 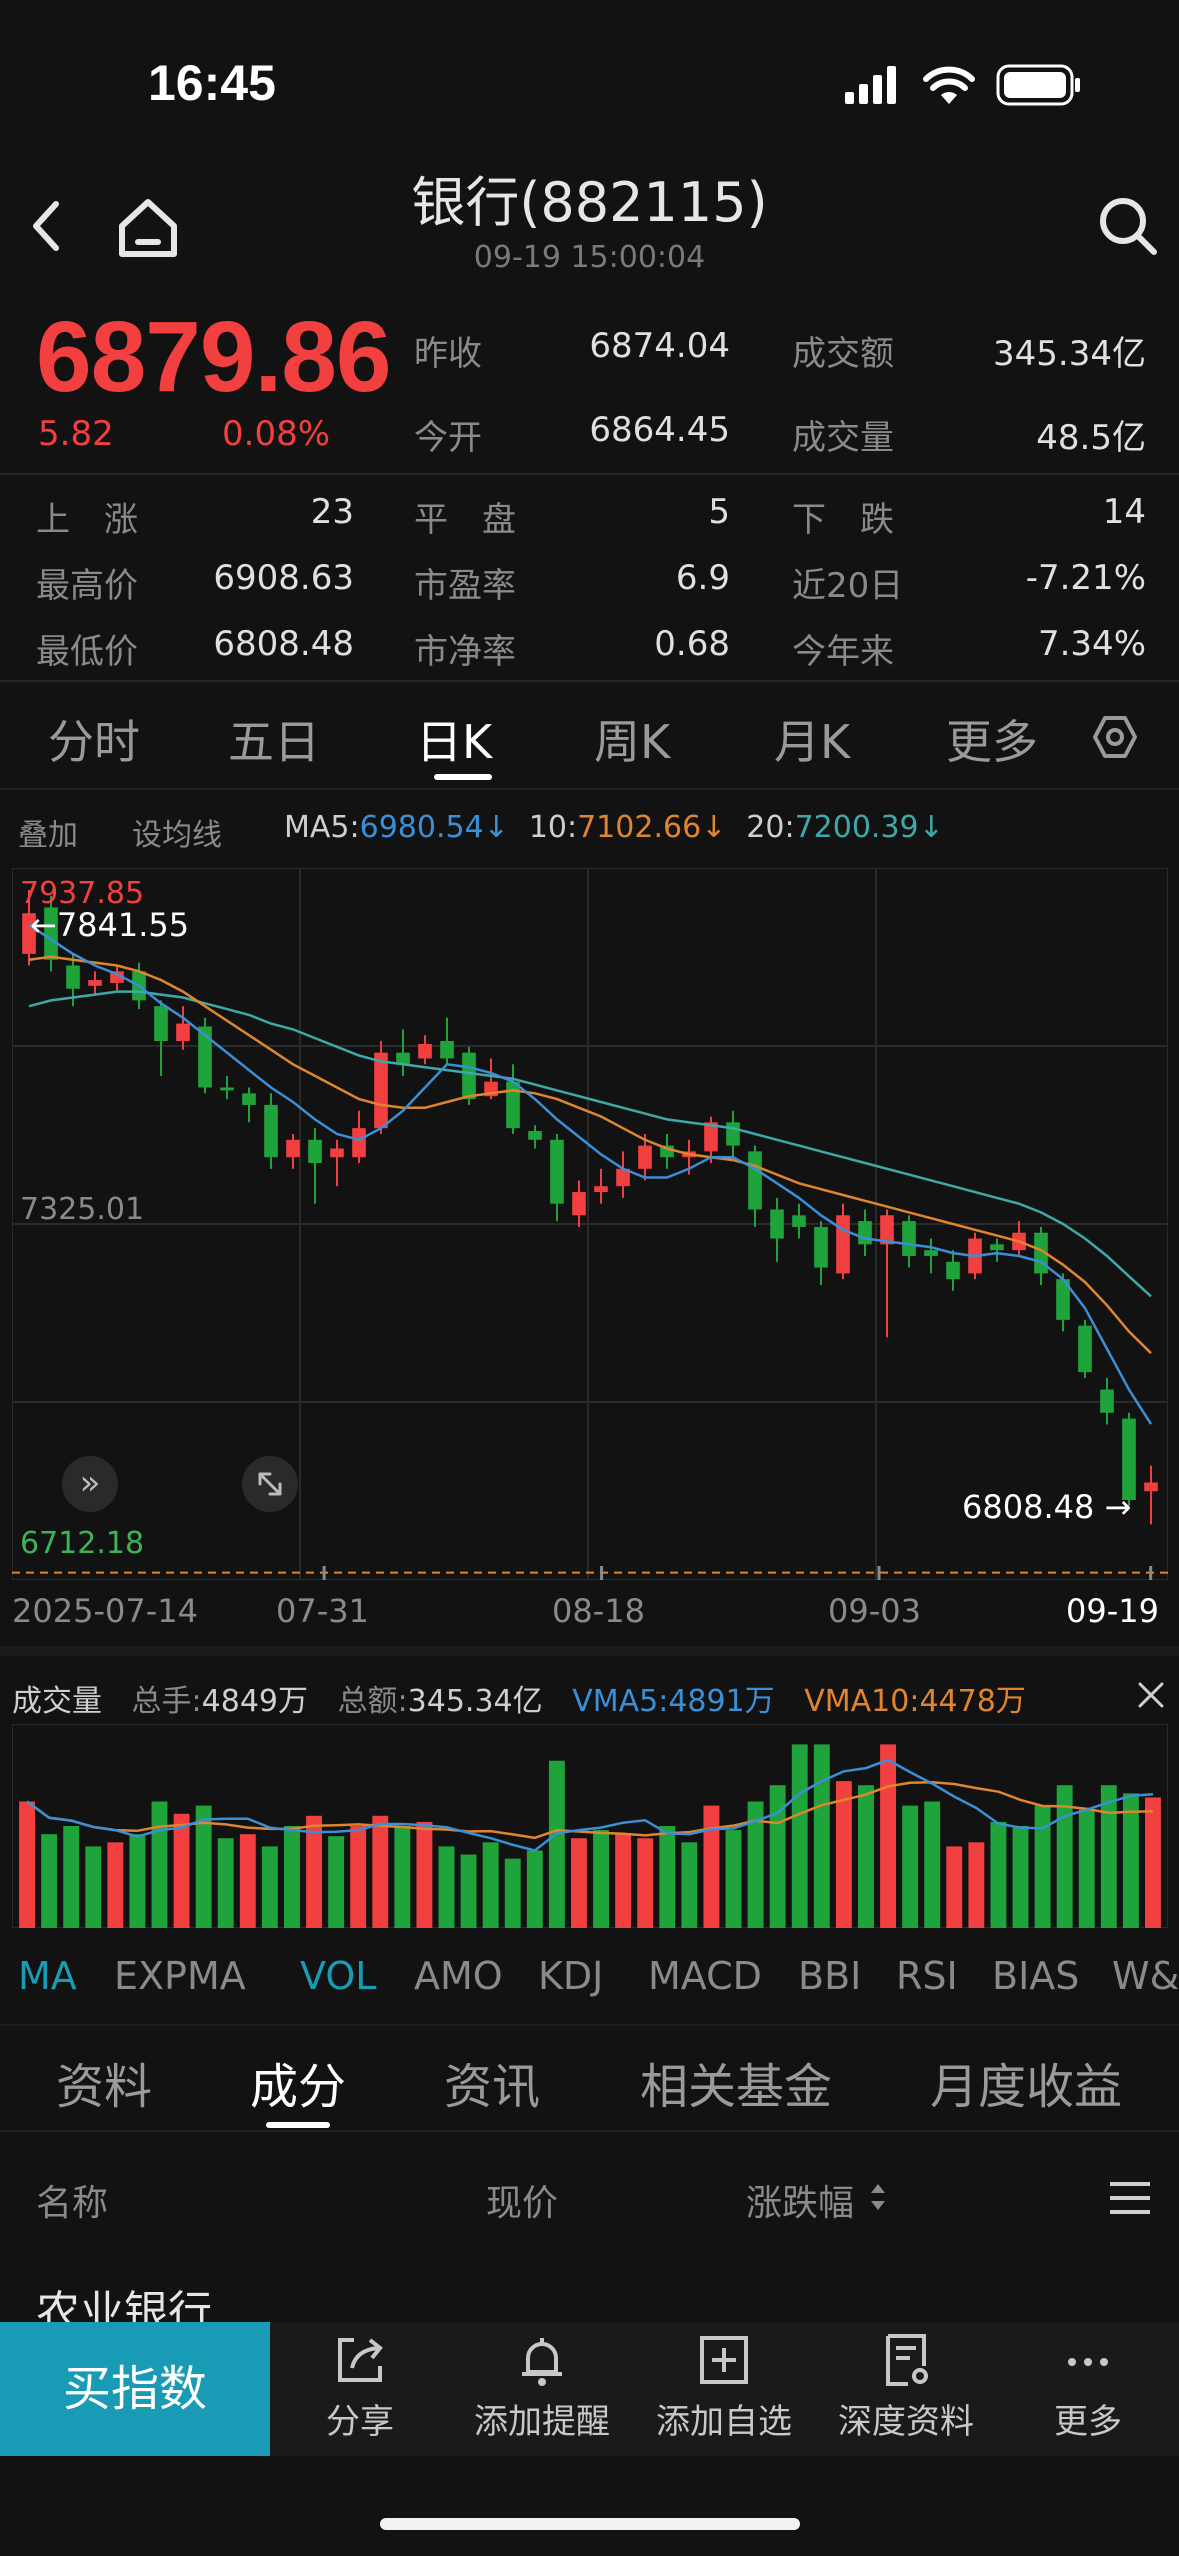 I want to click on vma10-value: 4478万, so click(x=972, y=1701).